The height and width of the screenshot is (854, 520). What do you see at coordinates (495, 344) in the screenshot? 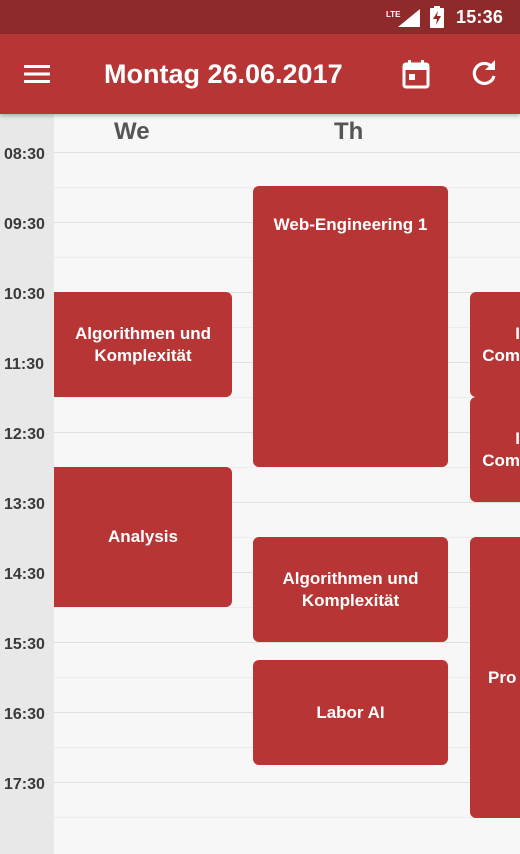
I see `event-card-fr-1: I Com` at bounding box center [495, 344].